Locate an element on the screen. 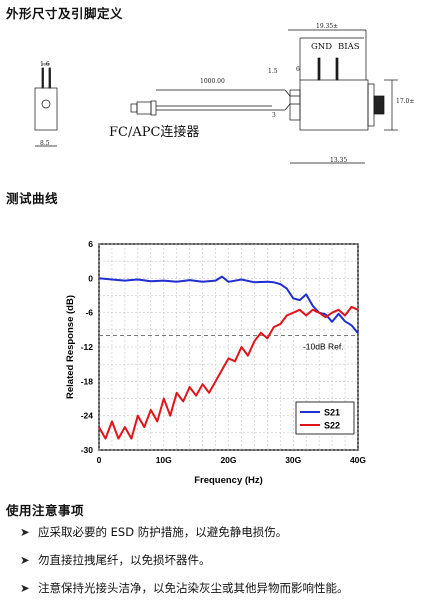 The width and height of the screenshot is (422, 600). dim-13-35: 13.35 is located at coordinates (339, 160).